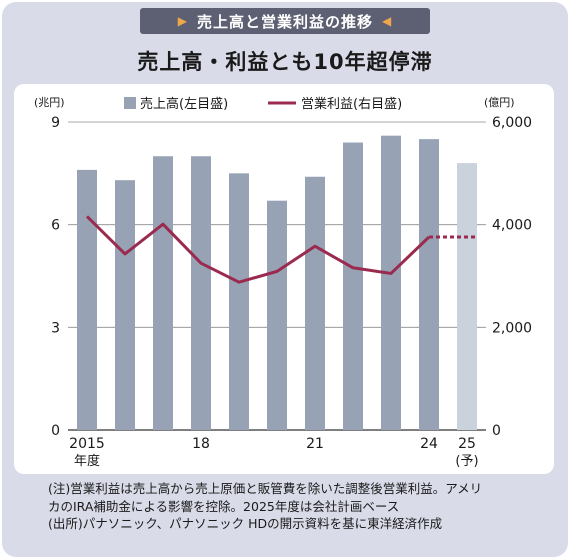  I want to click on x-tick-sublabel: 年度, so click(87, 461).